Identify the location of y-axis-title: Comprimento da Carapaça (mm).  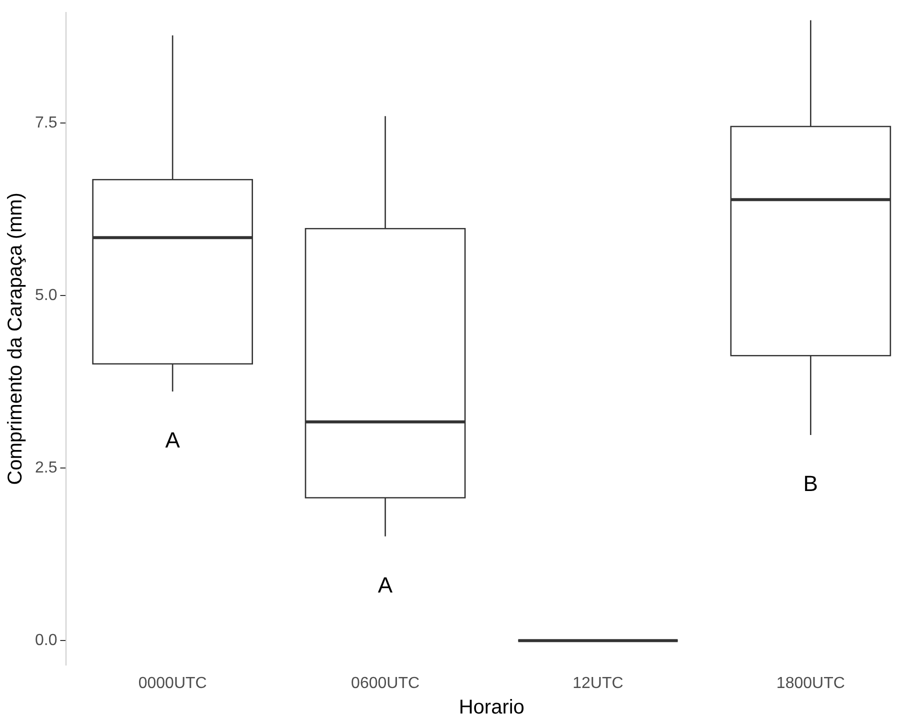
(15, 338).